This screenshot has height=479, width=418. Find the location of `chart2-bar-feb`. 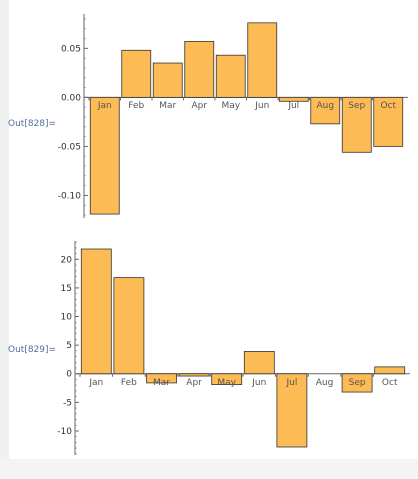

chart2-bar-feb is located at coordinates (129, 326).